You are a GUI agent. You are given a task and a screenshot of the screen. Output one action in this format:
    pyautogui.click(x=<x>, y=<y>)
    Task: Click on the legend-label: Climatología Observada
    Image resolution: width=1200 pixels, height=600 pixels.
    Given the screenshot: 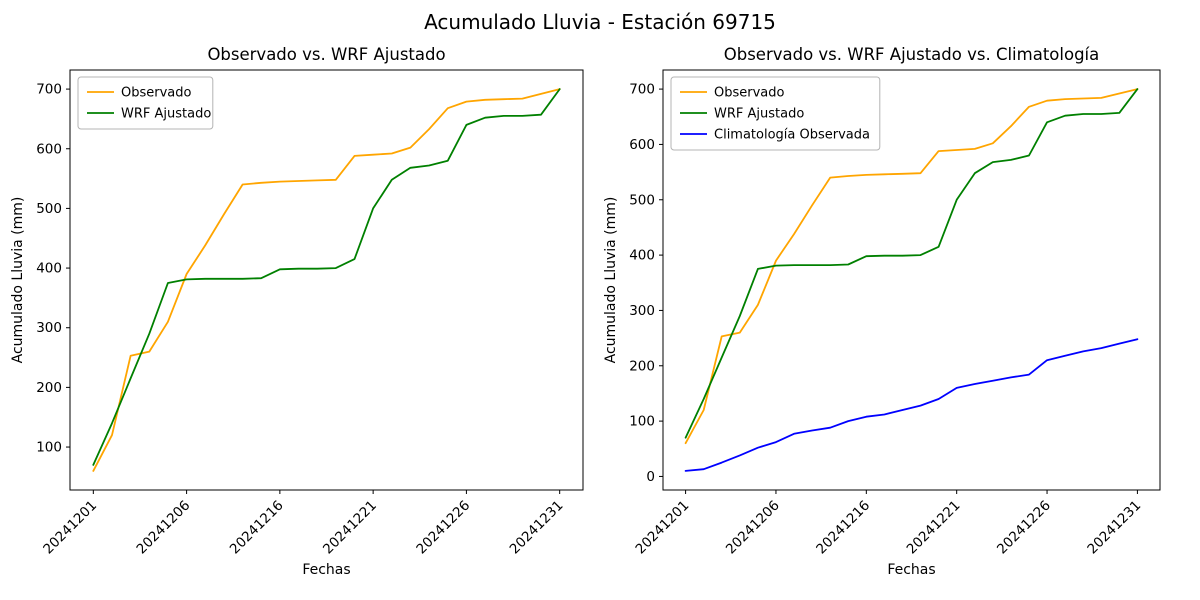 What is the action you would take?
    pyautogui.click(x=792, y=135)
    